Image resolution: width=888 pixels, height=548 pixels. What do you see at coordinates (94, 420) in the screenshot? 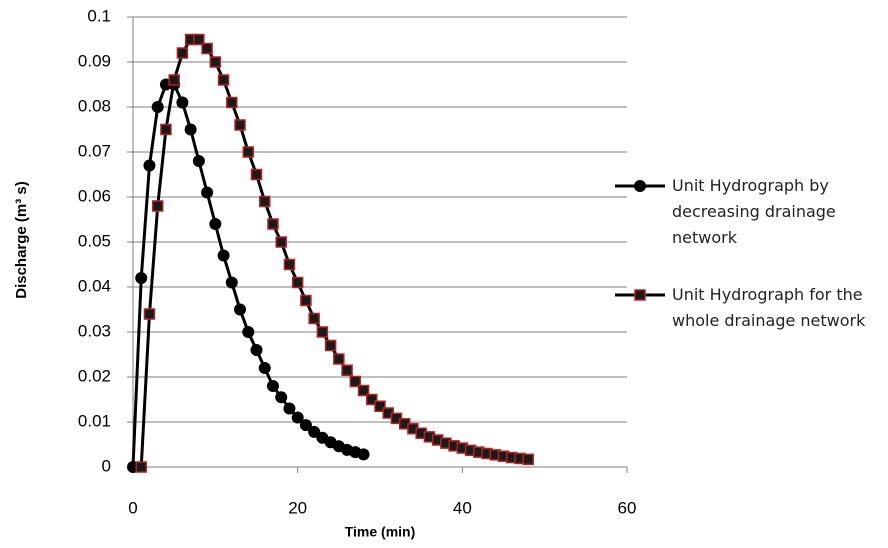
I see `y-tick-label: 0.01` at bounding box center [94, 420].